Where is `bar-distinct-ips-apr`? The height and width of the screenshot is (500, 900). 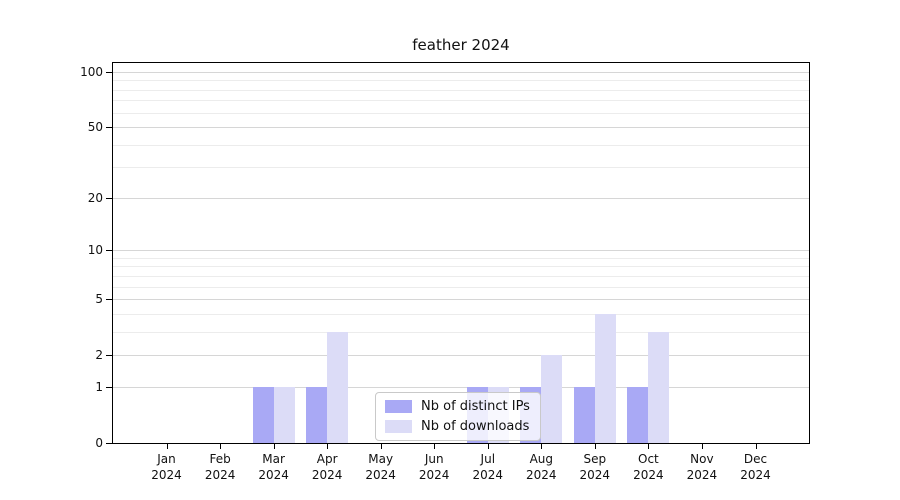 bar-distinct-ips-apr is located at coordinates (317, 415).